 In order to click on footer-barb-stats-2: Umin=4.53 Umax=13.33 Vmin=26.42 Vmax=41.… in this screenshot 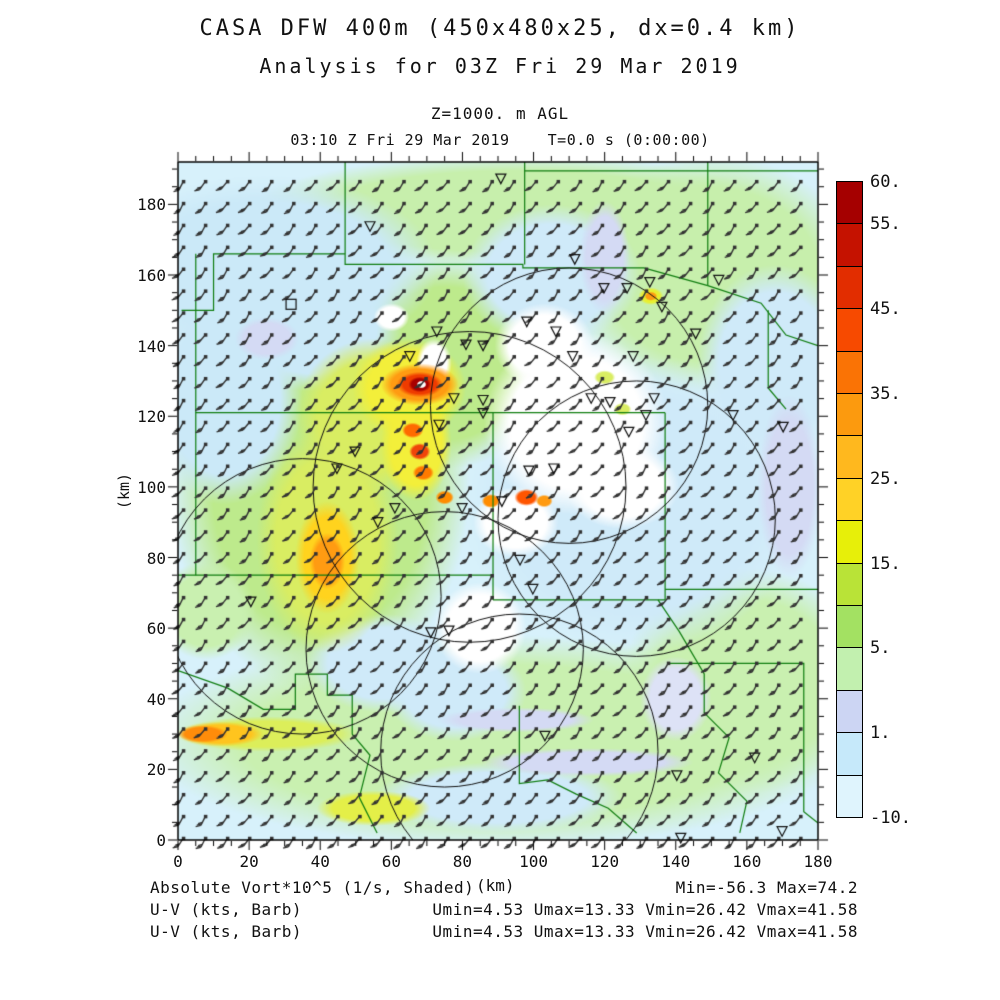, I will do `click(645, 931)`.